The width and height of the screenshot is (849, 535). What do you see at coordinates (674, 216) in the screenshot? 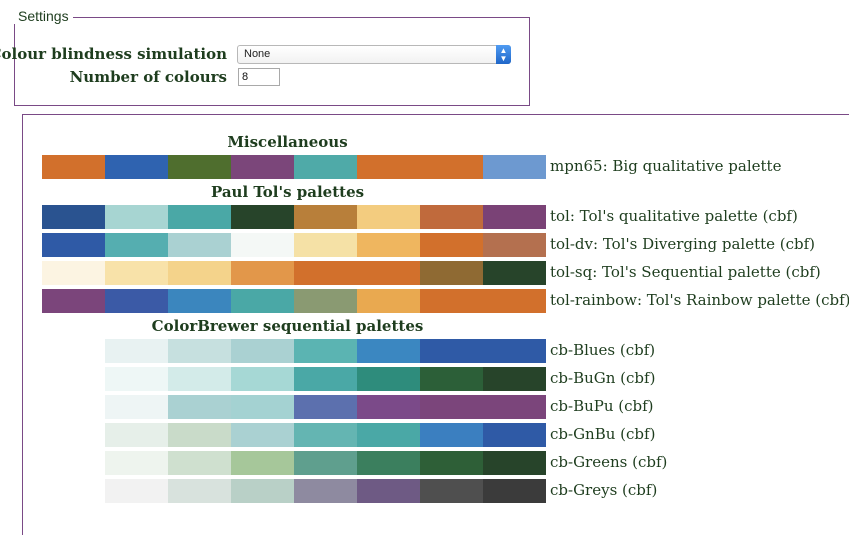
I see `palette-label: tol: Tol's qualitative palette (cbf)` at bounding box center [674, 216].